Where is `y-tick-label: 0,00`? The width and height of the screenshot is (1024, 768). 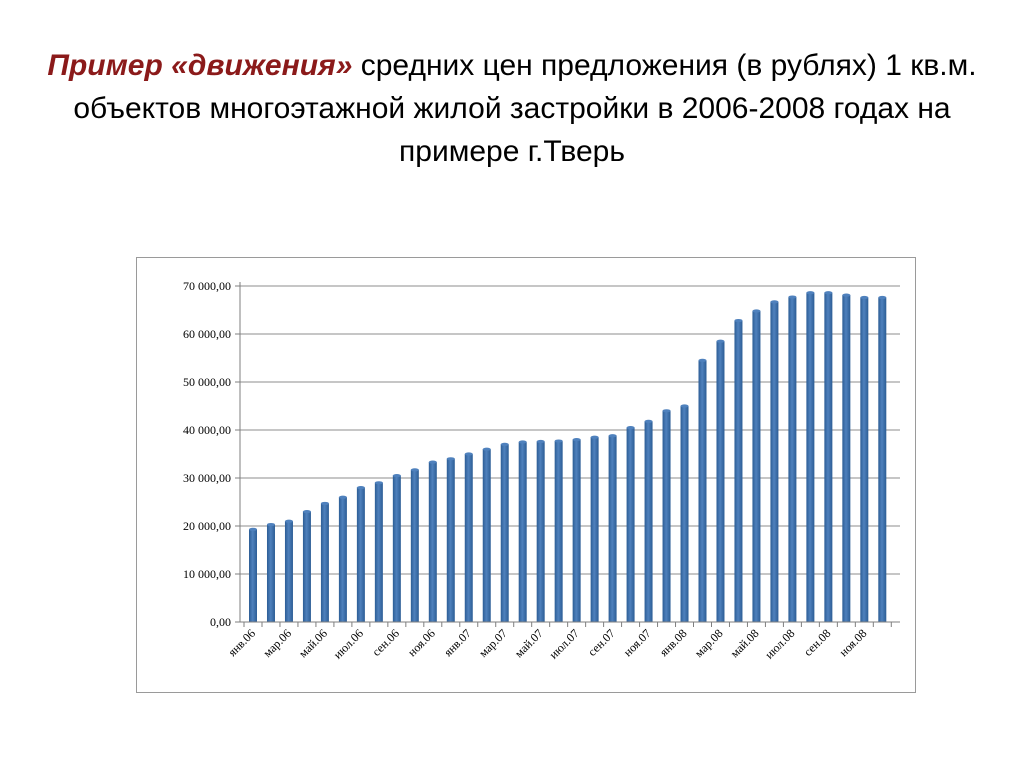 y-tick-label: 0,00 is located at coordinates (220, 622).